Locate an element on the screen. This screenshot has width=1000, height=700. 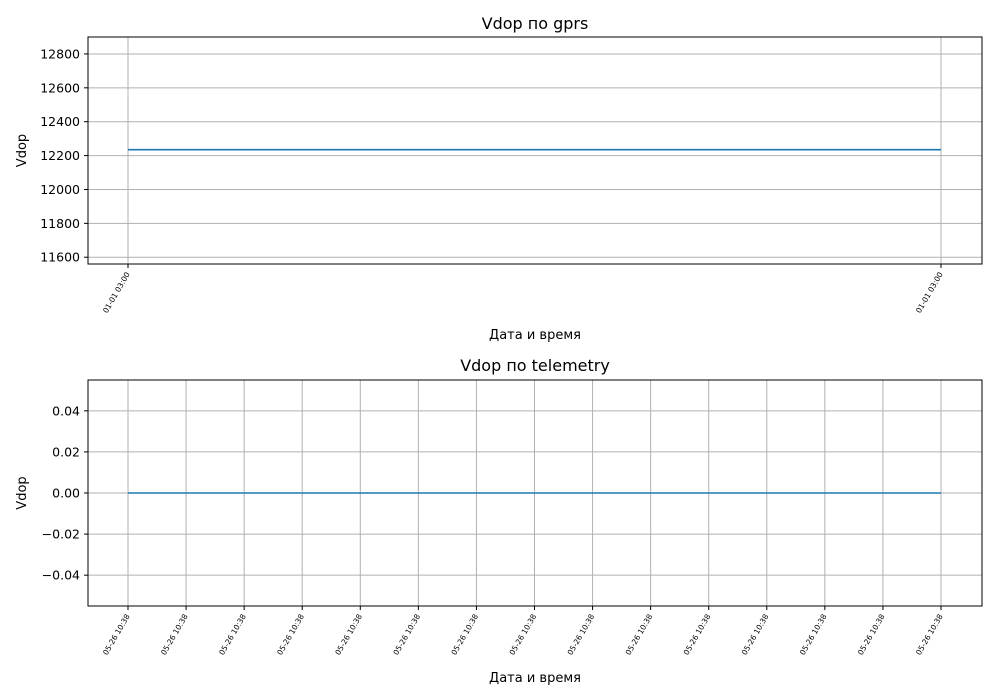
y-tick-label: 12000 is located at coordinates (60, 189).